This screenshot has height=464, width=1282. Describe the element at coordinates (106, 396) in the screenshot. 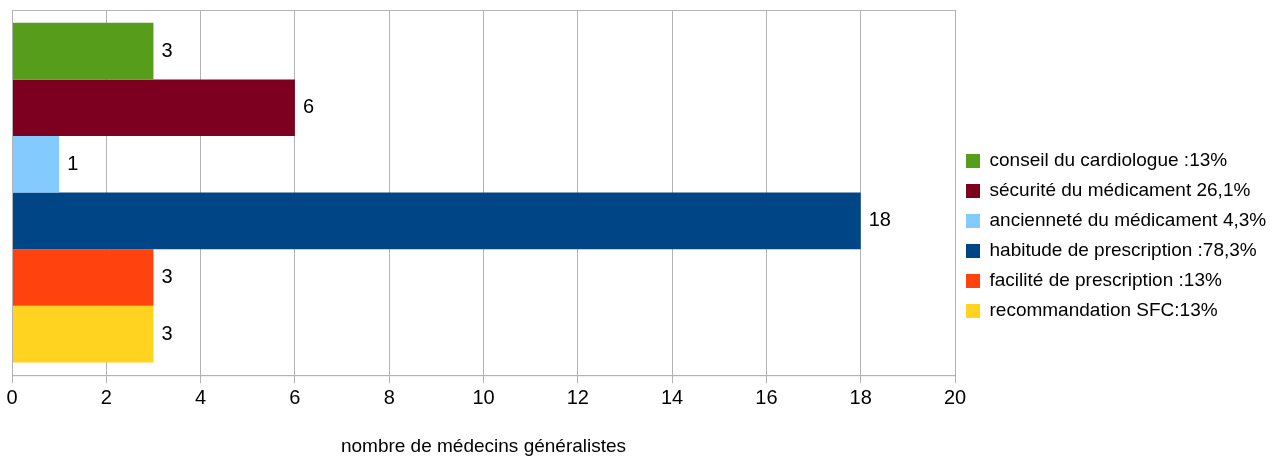

I see `x-tick-label: 2` at that location.